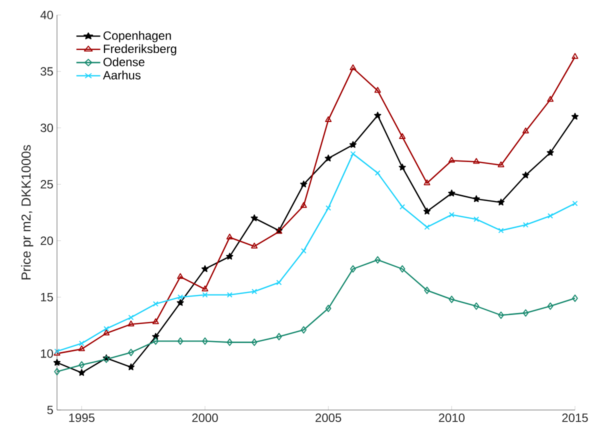 Image resolution: width=596 pixels, height=445 pixels. Describe the element at coordinates (451, 418) in the screenshot. I see `x-tick-label: 2010` at that location.